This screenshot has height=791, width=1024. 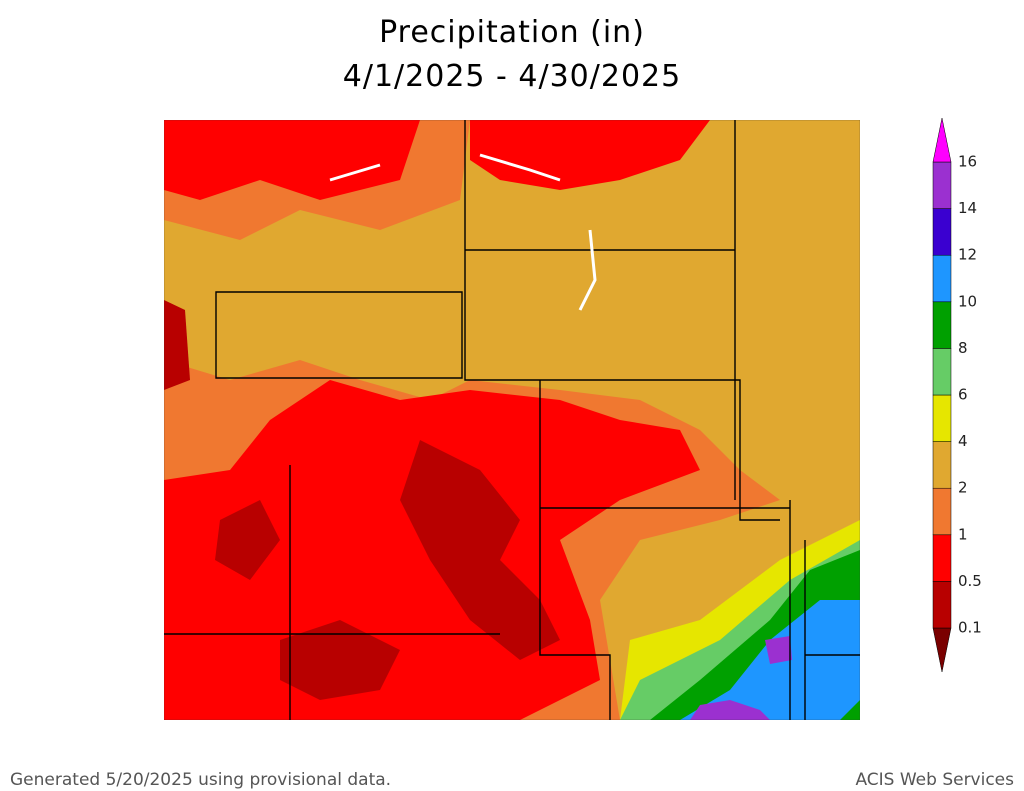 I want to click on legend-label: 0.5, so click(x=970, y=581).